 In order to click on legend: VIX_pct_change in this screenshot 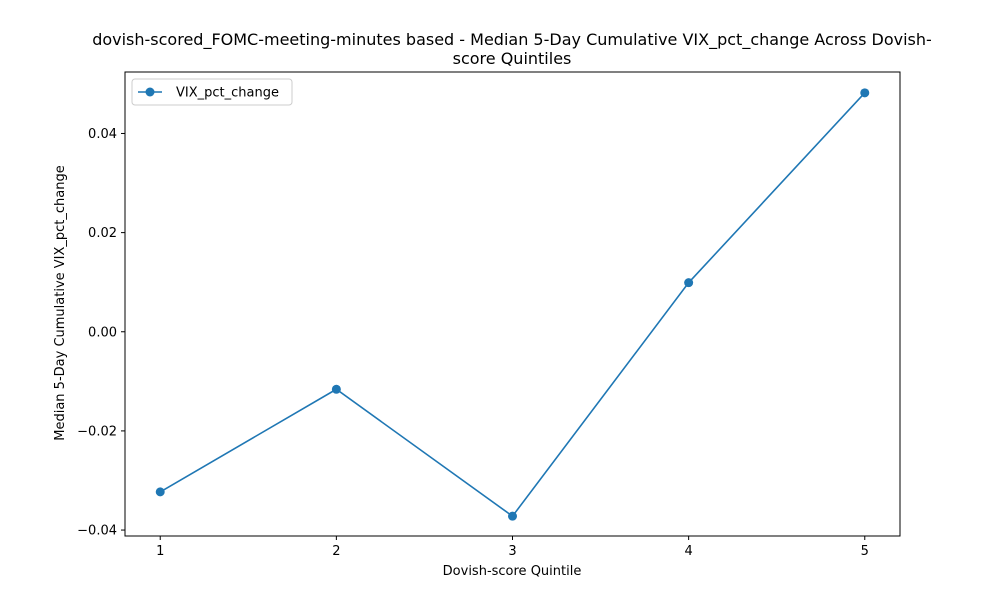, I will do `click(212, 92)`.